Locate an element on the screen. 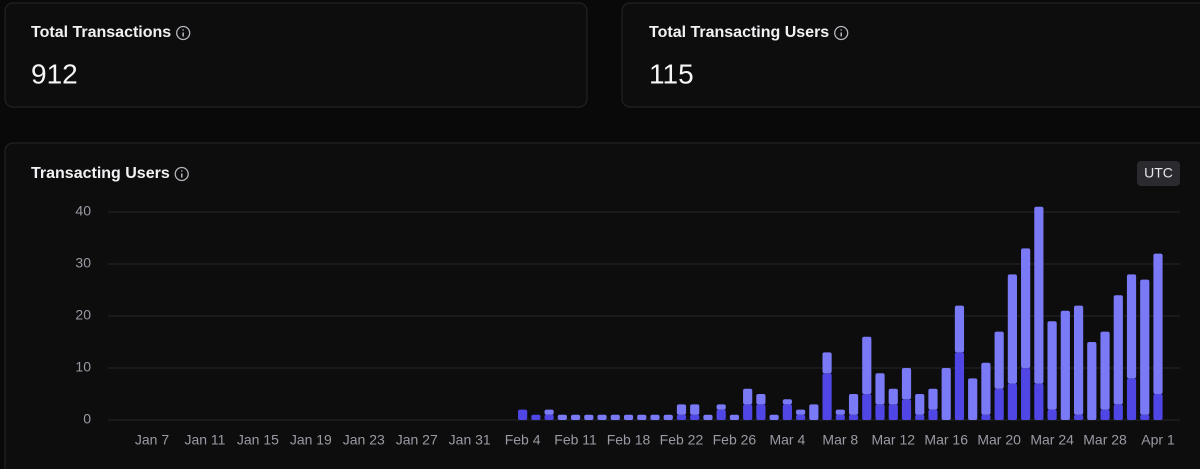 Image resolution: width=1200 pixels, height=469 pixels. y-tick-label: 0 is located at coordinates (87, 419).